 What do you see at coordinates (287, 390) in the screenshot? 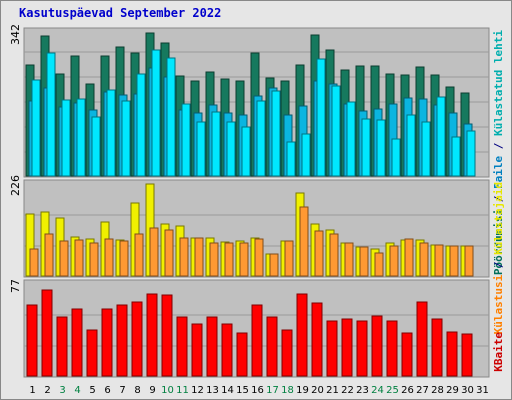
I see `x-tick-label: 18` at bounding box center [287, 390].